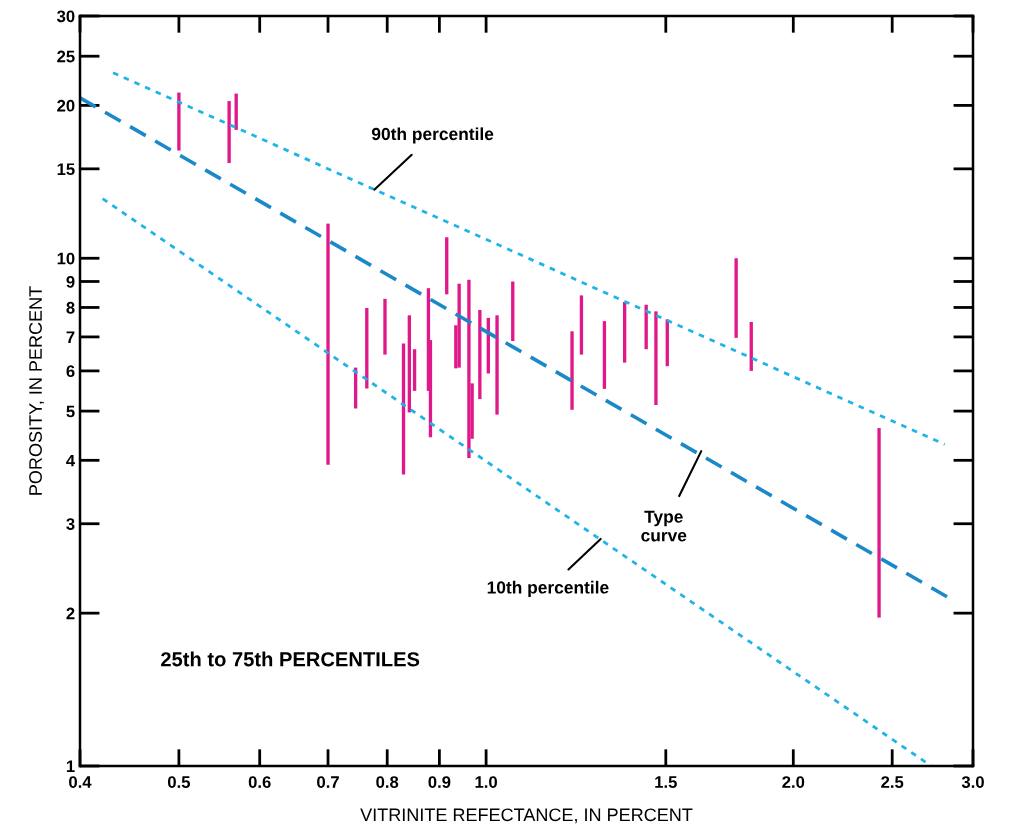 This screenshot has height=828, width=1011. I want to click on y-tick-label: 5, so click(70, 411).